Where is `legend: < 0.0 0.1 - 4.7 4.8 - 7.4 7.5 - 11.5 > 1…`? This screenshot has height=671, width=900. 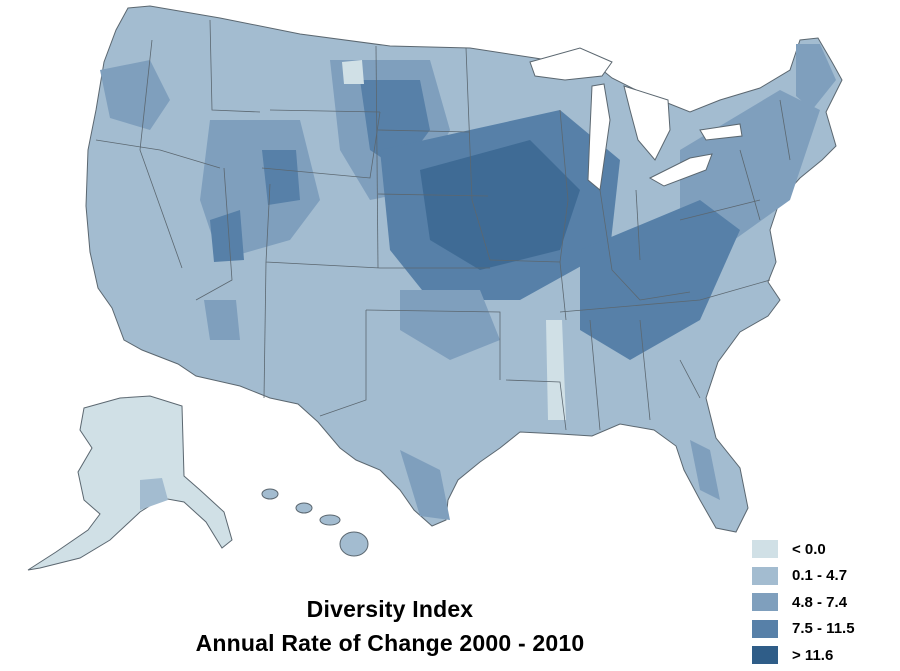 legend: < 0.0 0.1 - 4.7 4.8 - 7.4 7.5 - 11.5 > 1… is located at coordinates (822, 604).